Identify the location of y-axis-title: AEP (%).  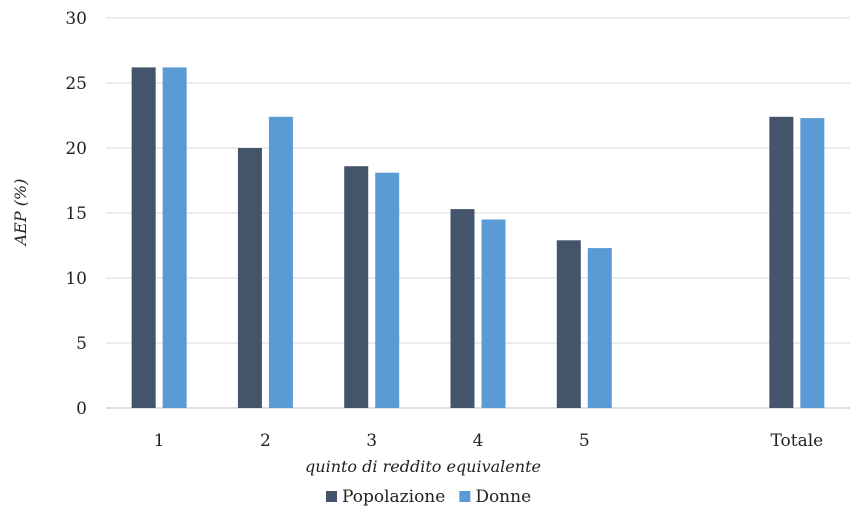
(20, 213).